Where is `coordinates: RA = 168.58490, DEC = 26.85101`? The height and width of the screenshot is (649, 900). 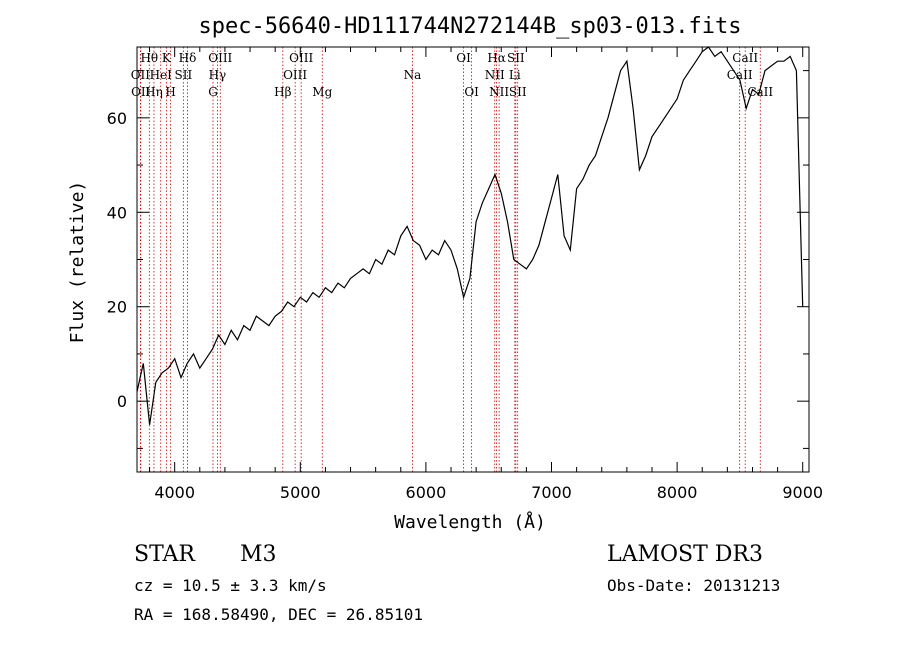 coordinates: RA = 168.58490, DEC = 26.85101 is located at coordinates (278, 614).